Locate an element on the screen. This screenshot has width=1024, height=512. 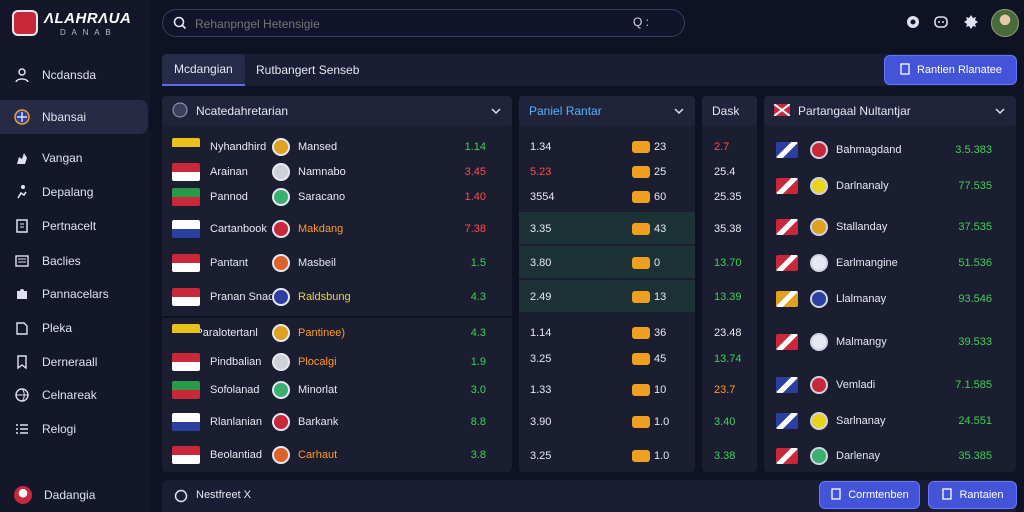
match-row: Pantant Masbeil 1.5 is located at coordinates (337, 263).